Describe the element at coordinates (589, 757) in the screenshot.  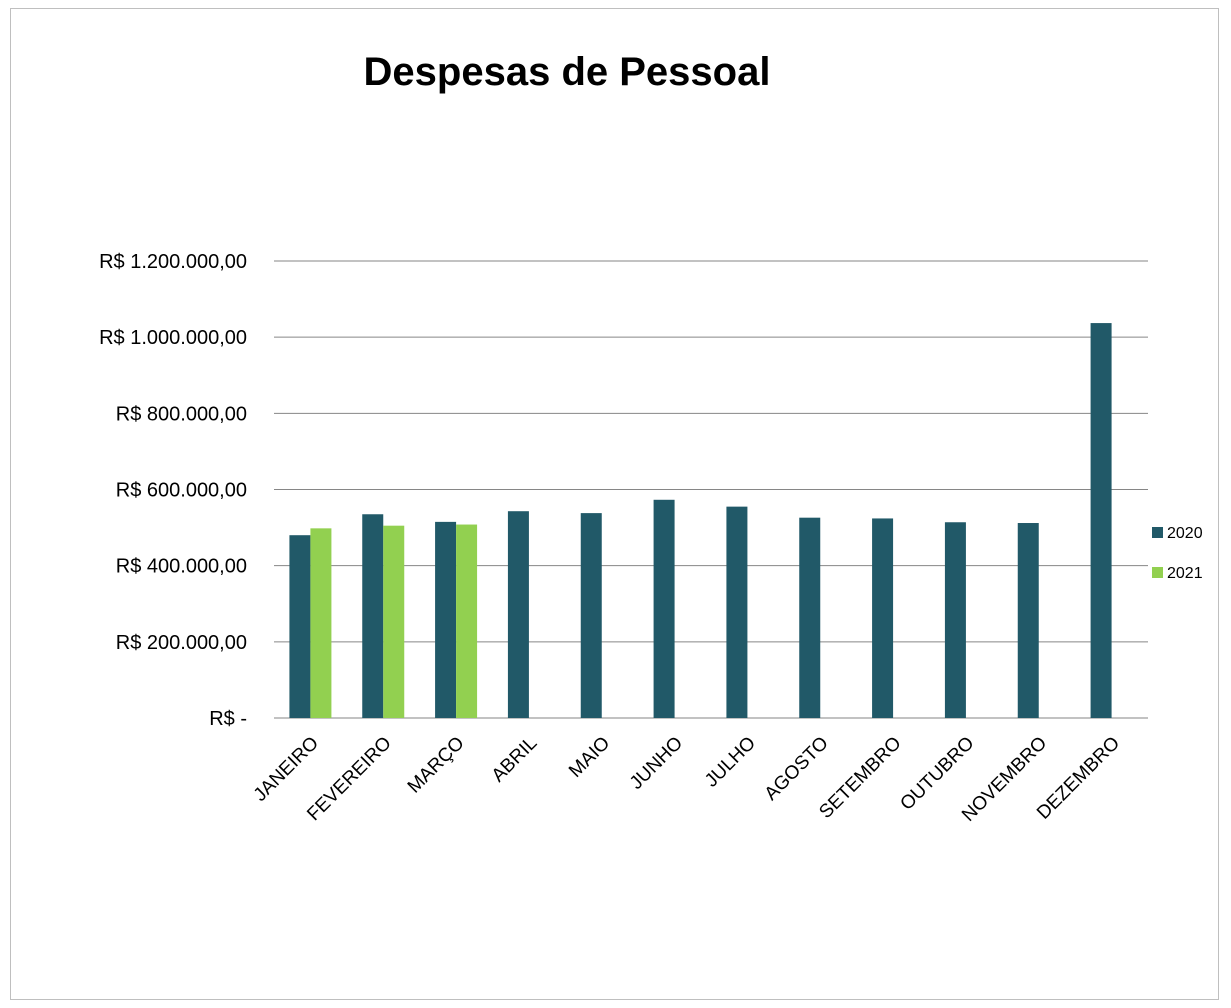
I see `x-tick-label: MAIO` at that location.